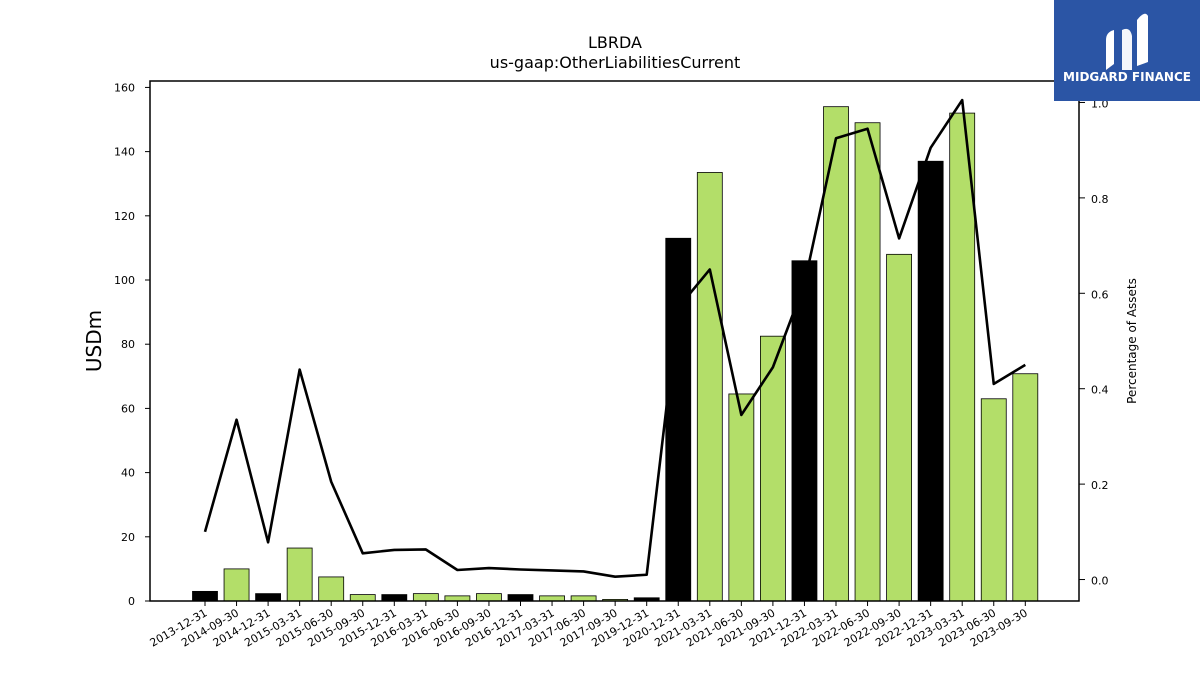 The width and height of the screenshot is (1200, 675). What do you see at coordinates (131, 601) in the screenshot?
I see `y-tick-label: 0` at bounding box center [131, 601].